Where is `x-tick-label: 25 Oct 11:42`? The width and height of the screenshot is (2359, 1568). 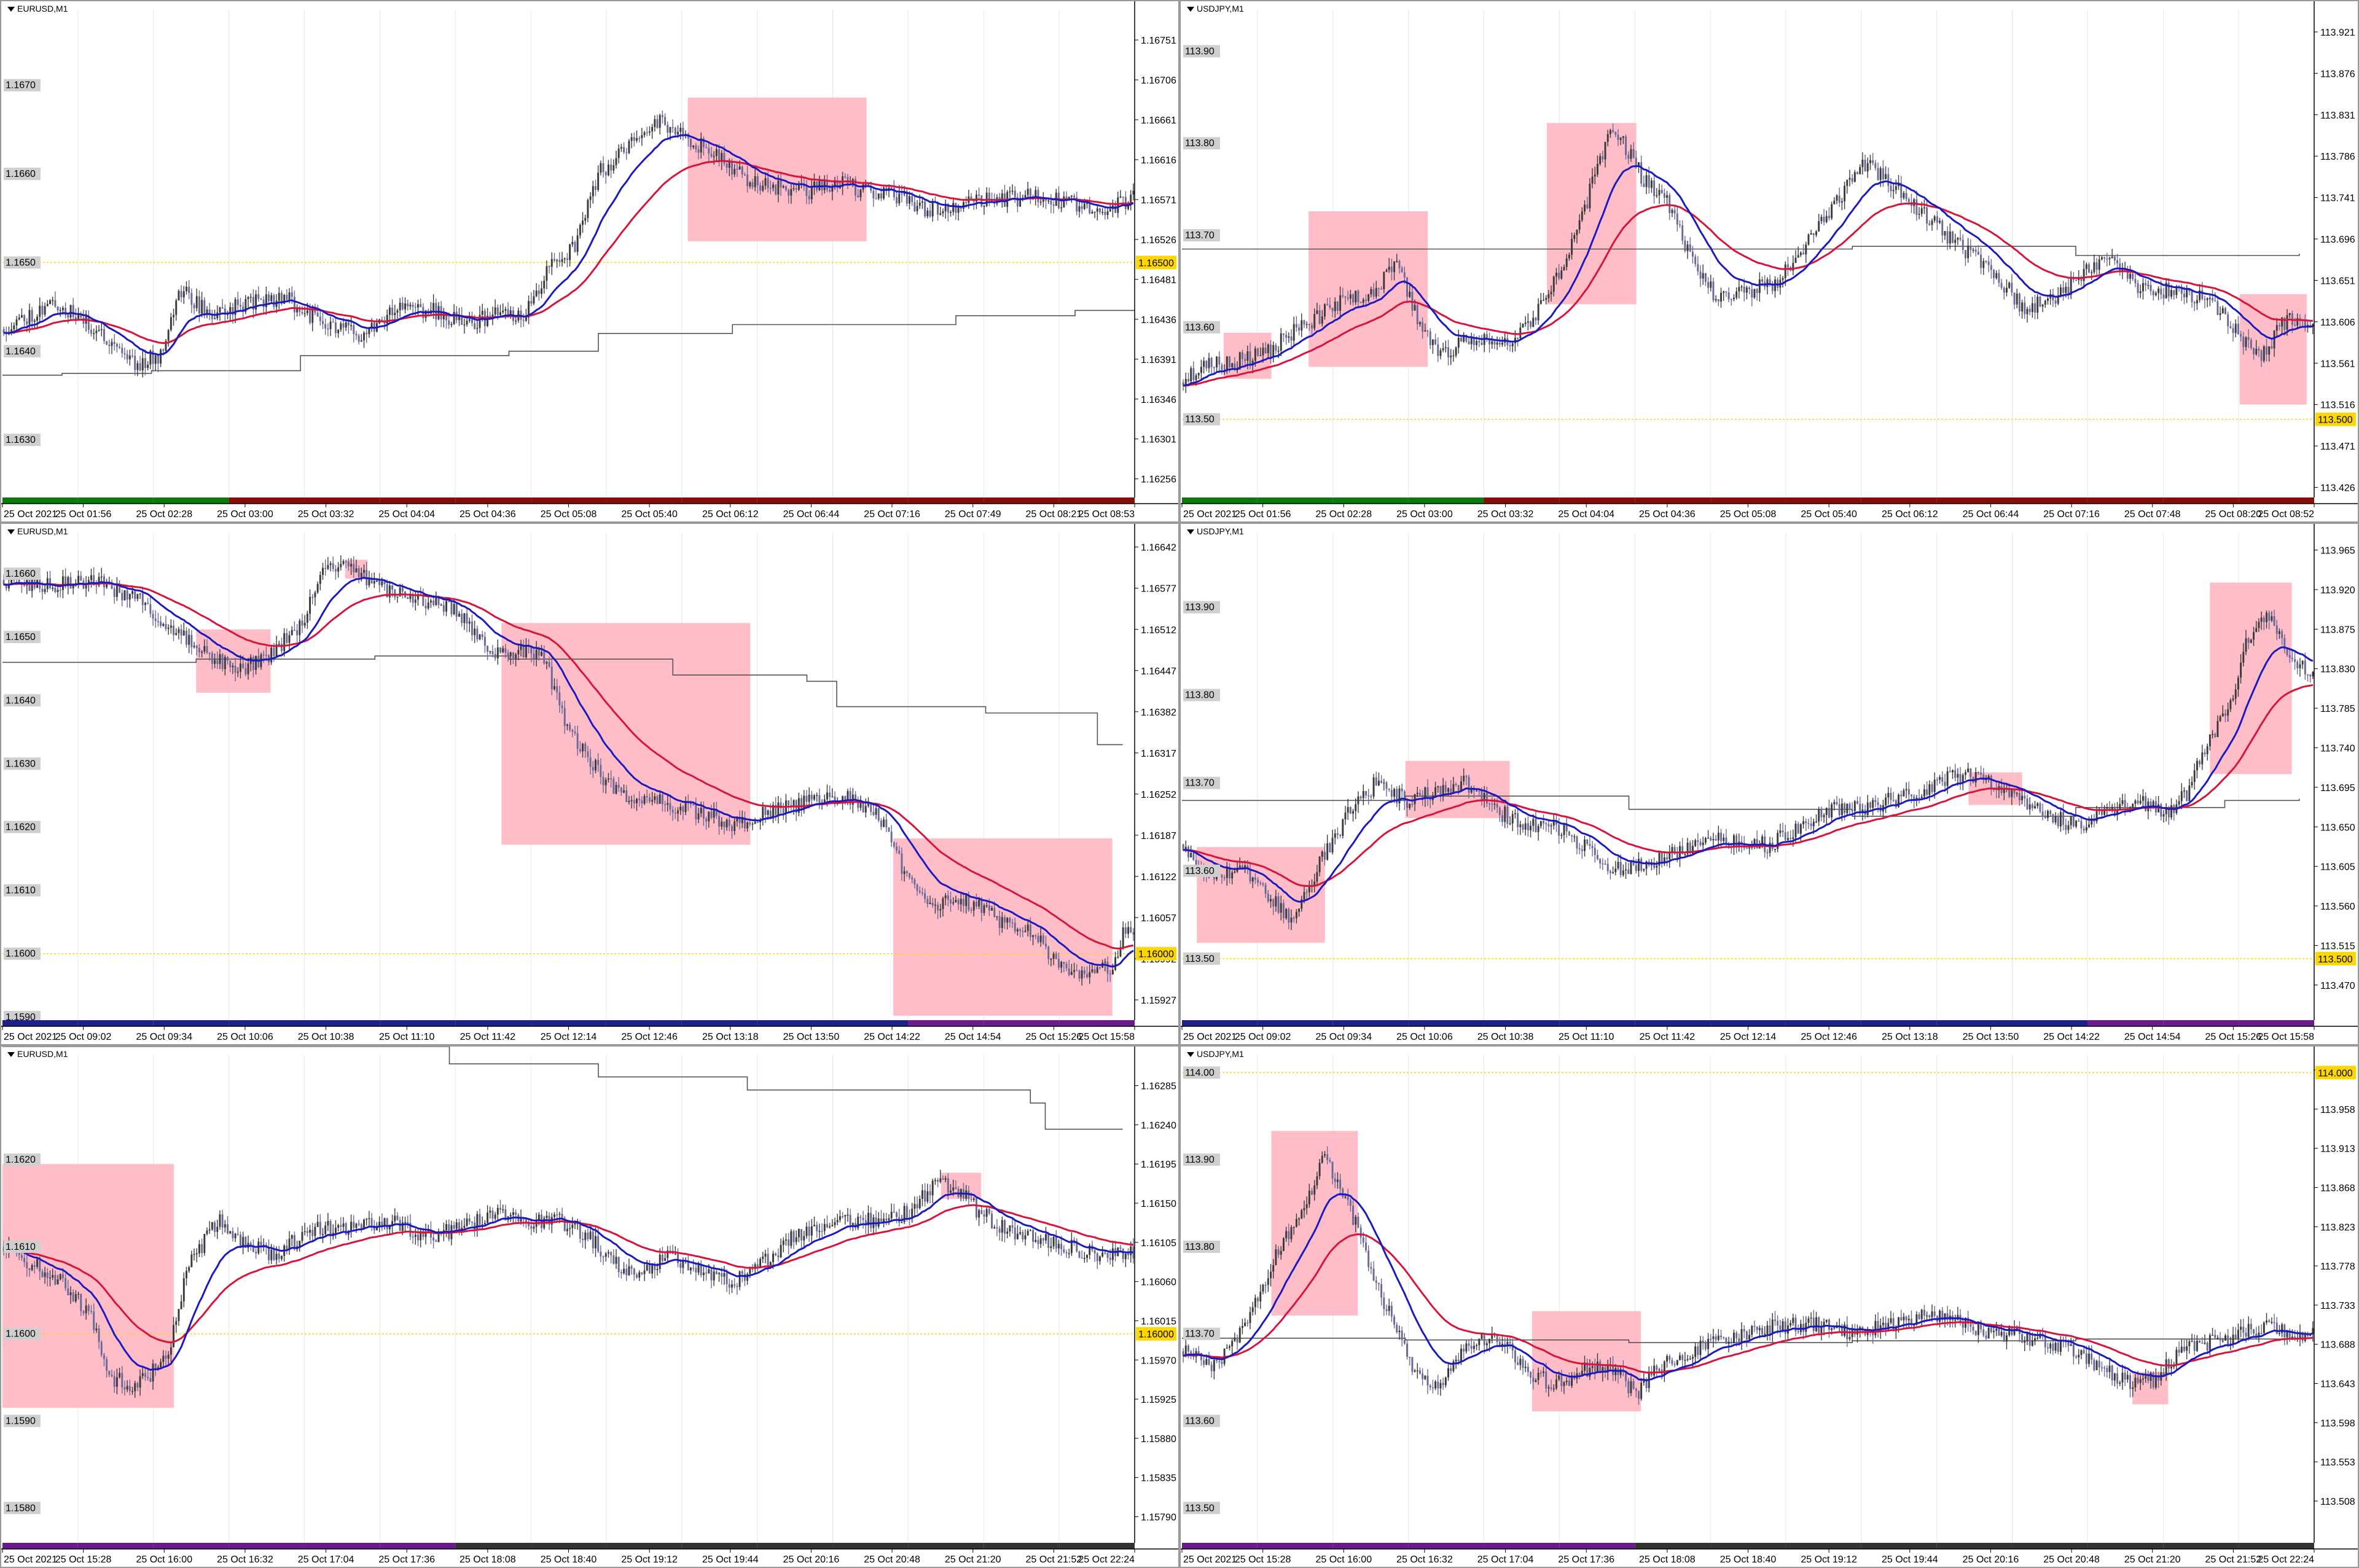
x-tick-label: 25 Oct 11:42 is located at coordinates (488, 1037).